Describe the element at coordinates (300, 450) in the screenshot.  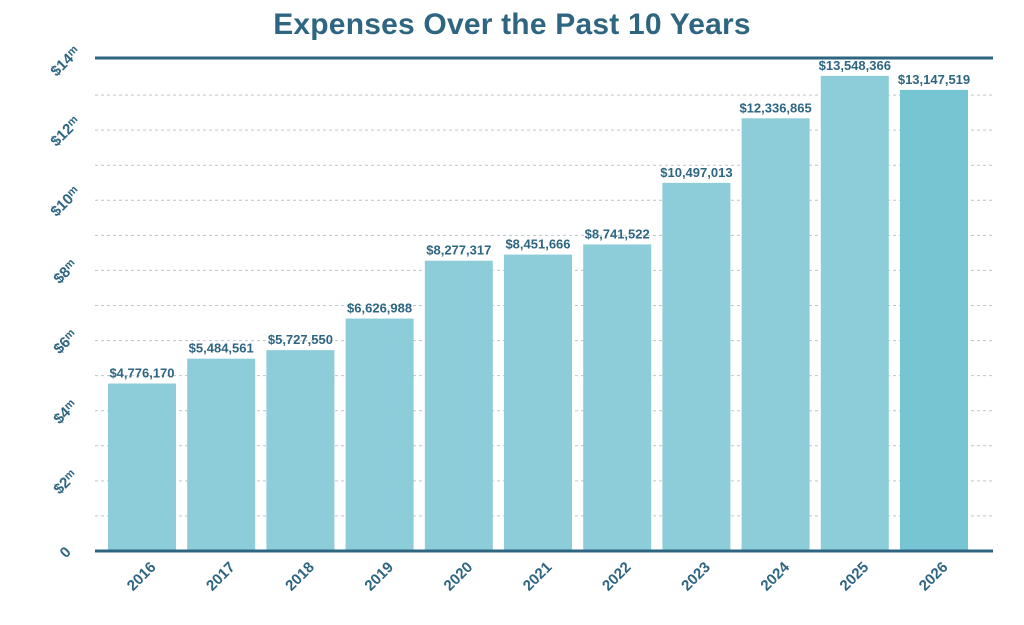
I see `bar-2018` at that location.